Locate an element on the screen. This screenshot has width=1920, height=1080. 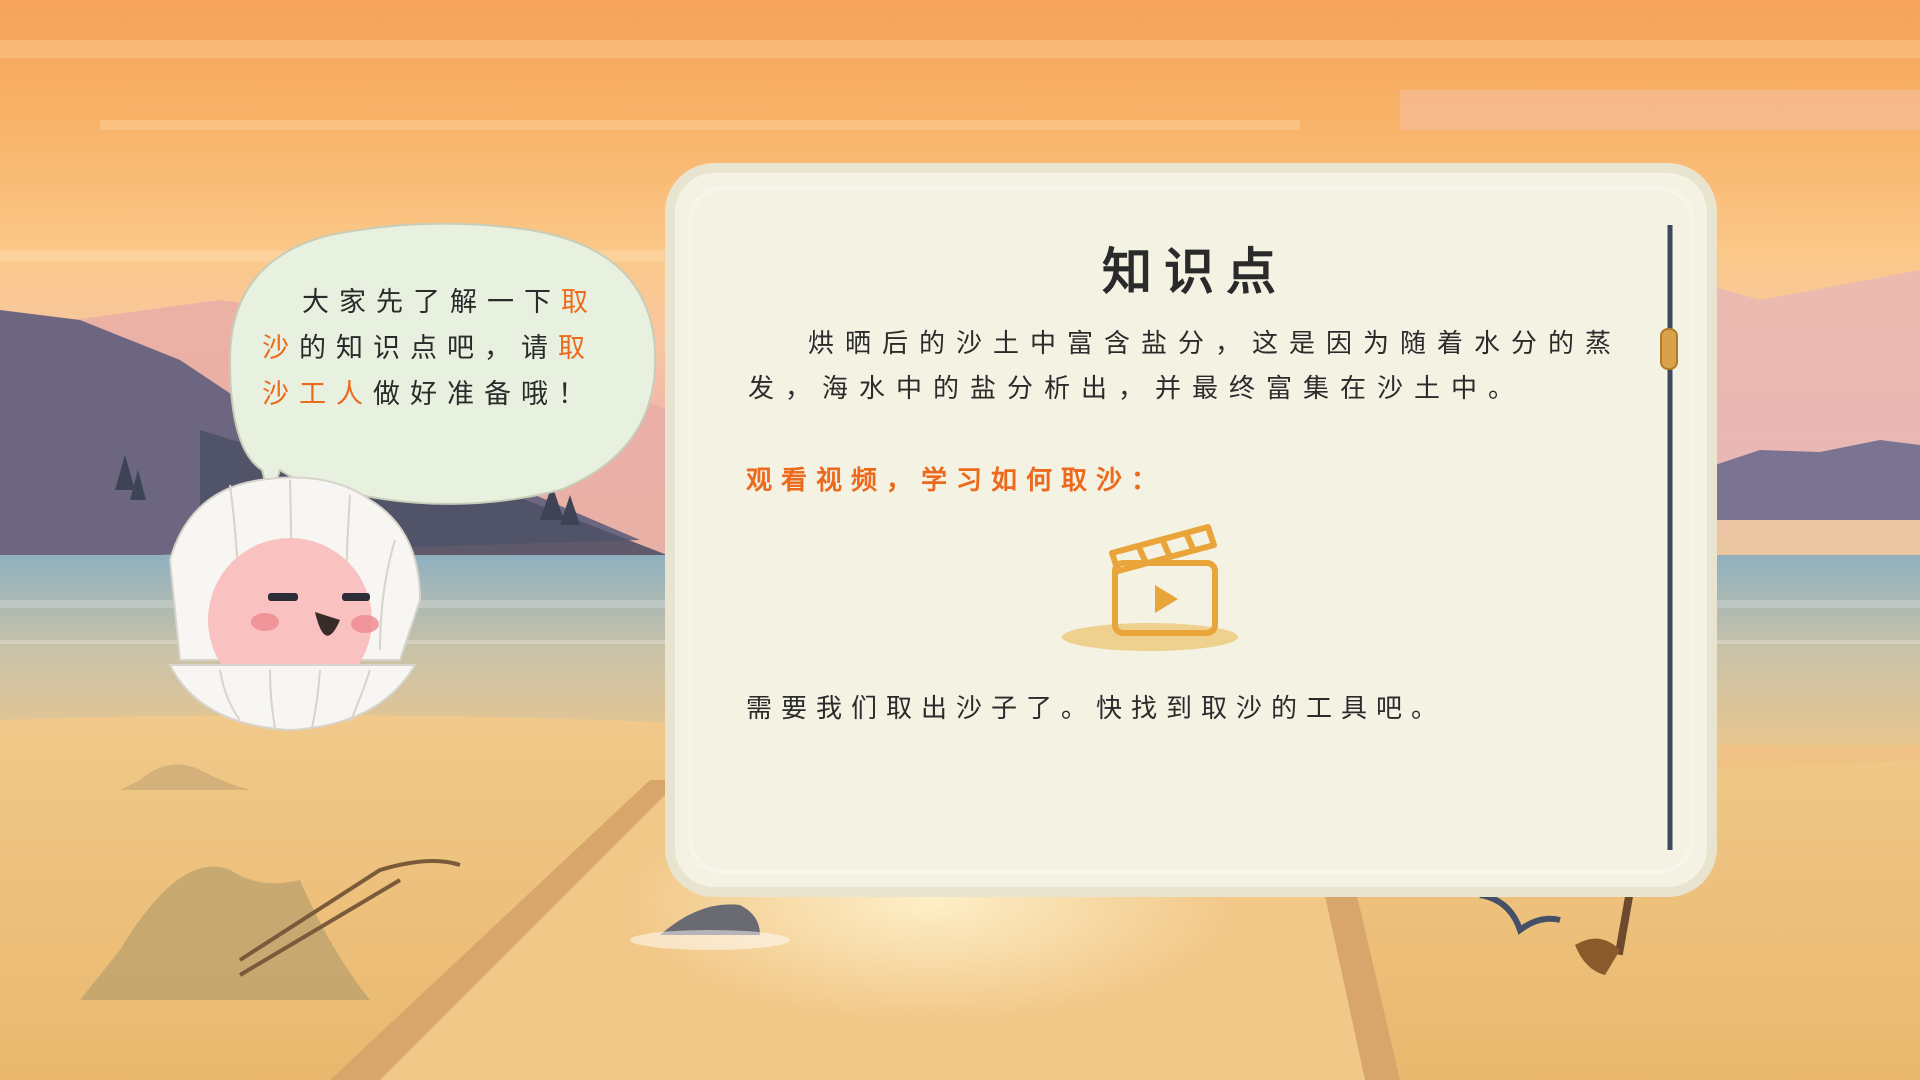
video-play-button is located at coordinates (1150, 580).